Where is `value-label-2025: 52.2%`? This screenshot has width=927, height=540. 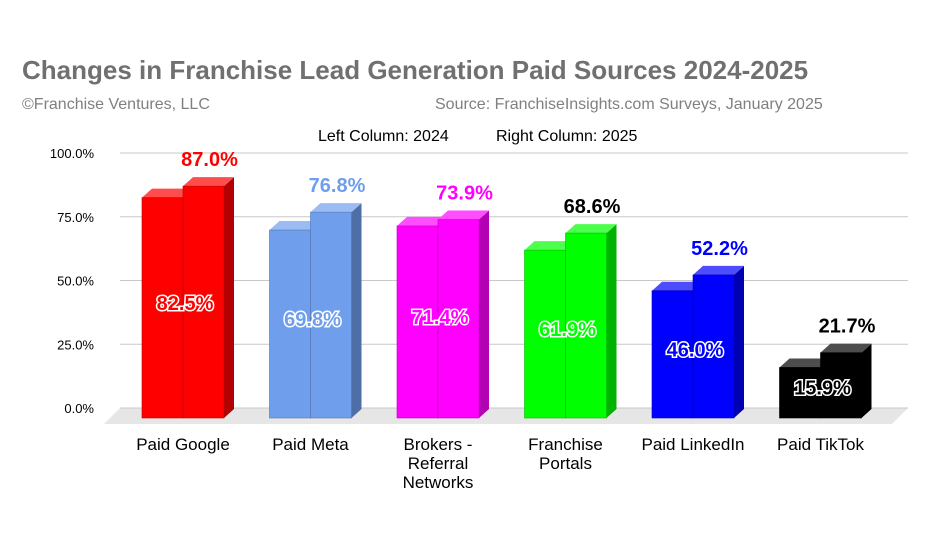
value-label-2025: 52.2% is located at coordinates (719, 249).